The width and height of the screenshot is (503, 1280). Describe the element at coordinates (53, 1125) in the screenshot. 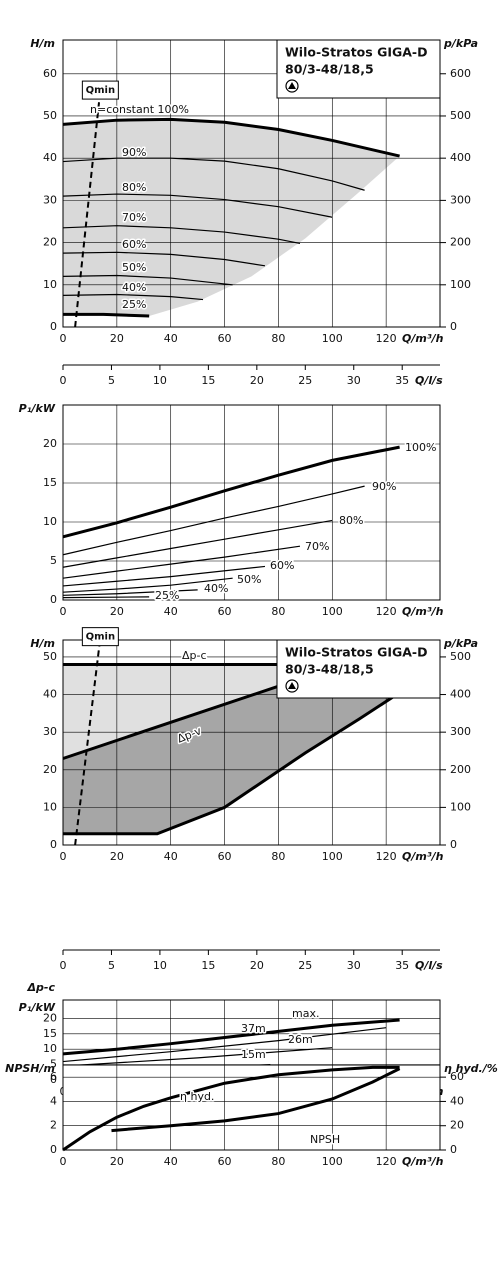

I see `y-tick-label: 2` at that location.